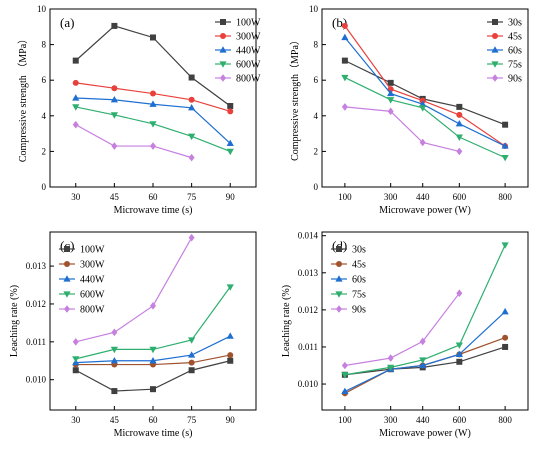 This screenshot has height=449, width=550. What do you see at coordinates (359, 280) in the screenshot?
I see `legend-label: 60s` at bounding box center [359, 280].